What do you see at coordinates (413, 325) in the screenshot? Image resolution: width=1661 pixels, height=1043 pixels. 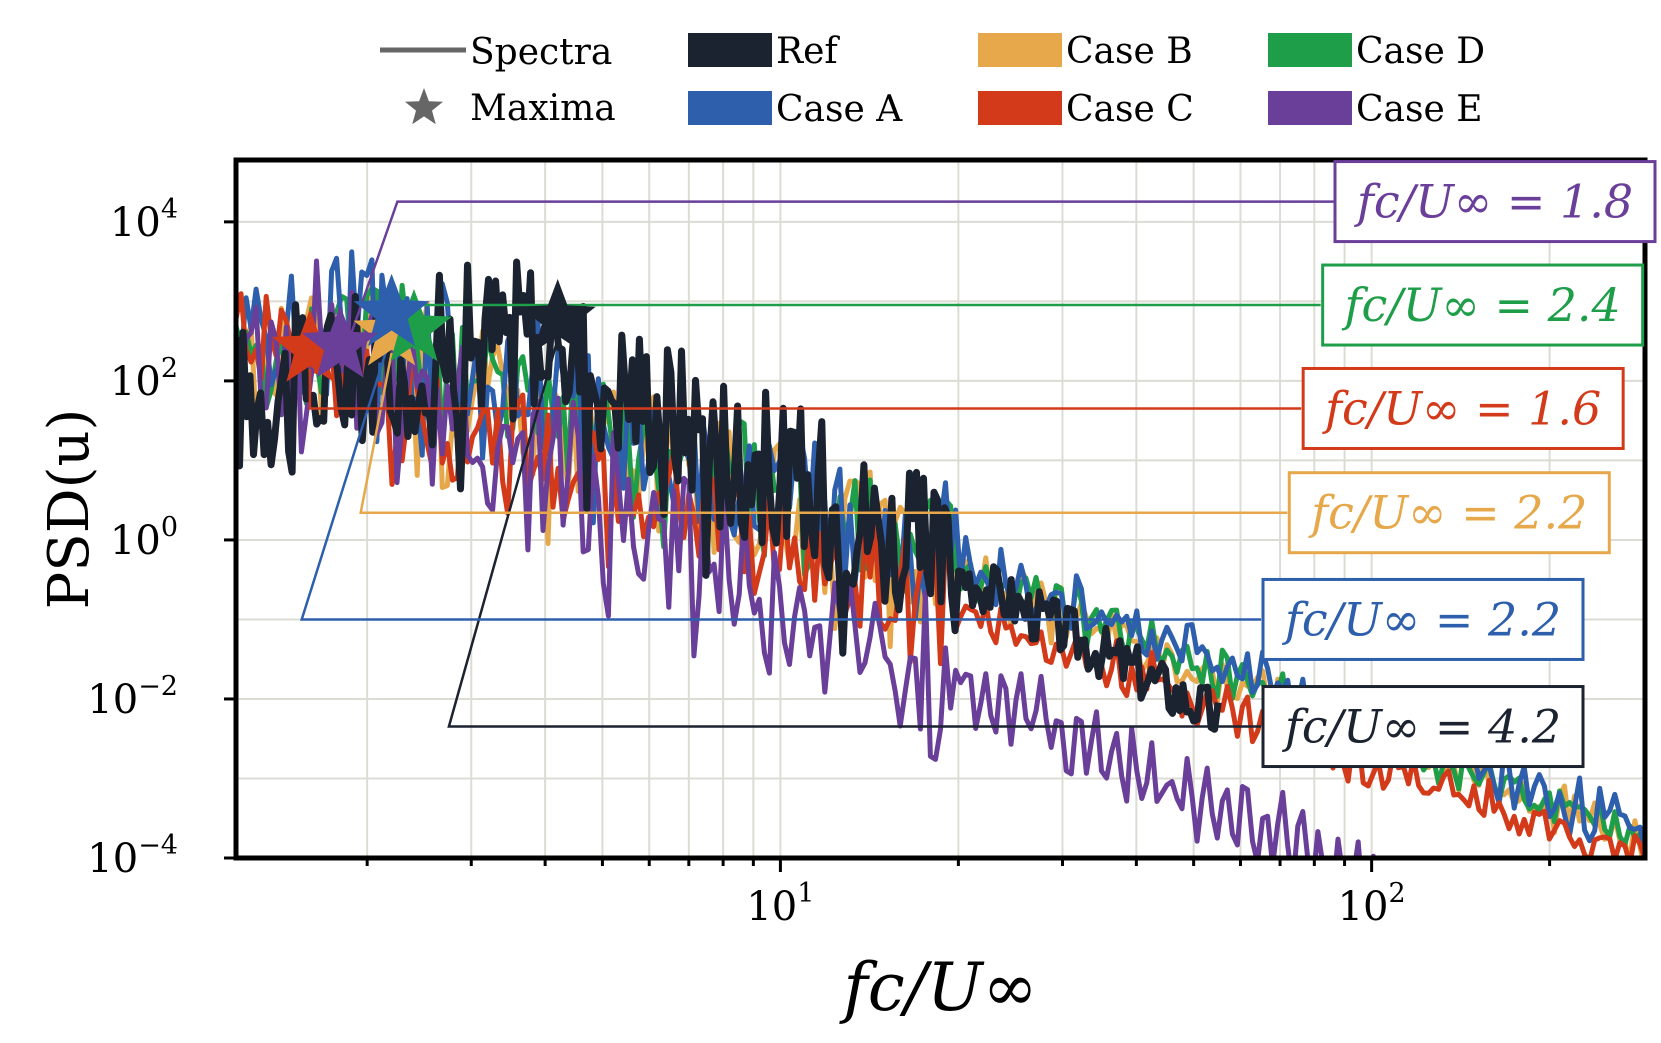 I see `maxima-star-case-d` at bounding box center [413, 325].